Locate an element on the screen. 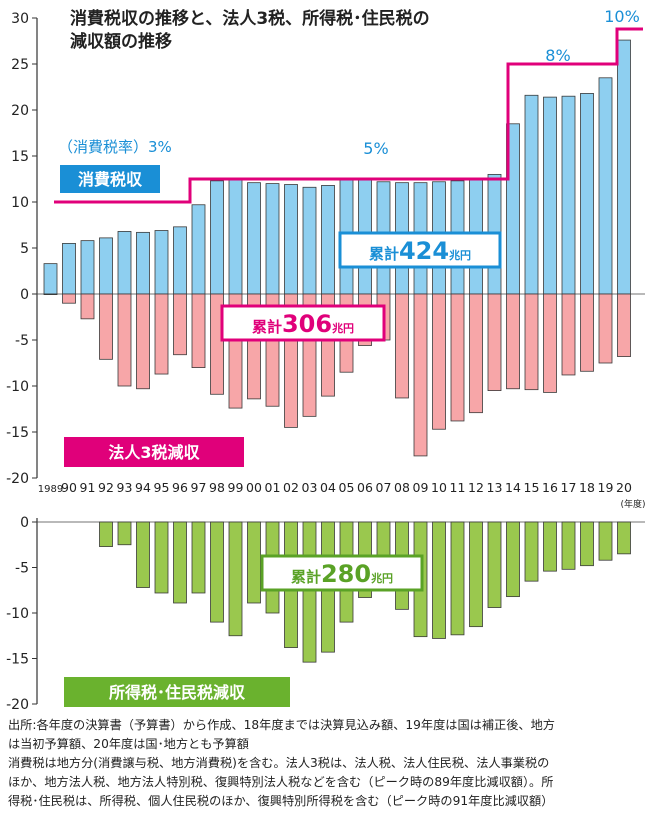  income-total-text: 累計280兆円 is located at coordinates (342, 574).